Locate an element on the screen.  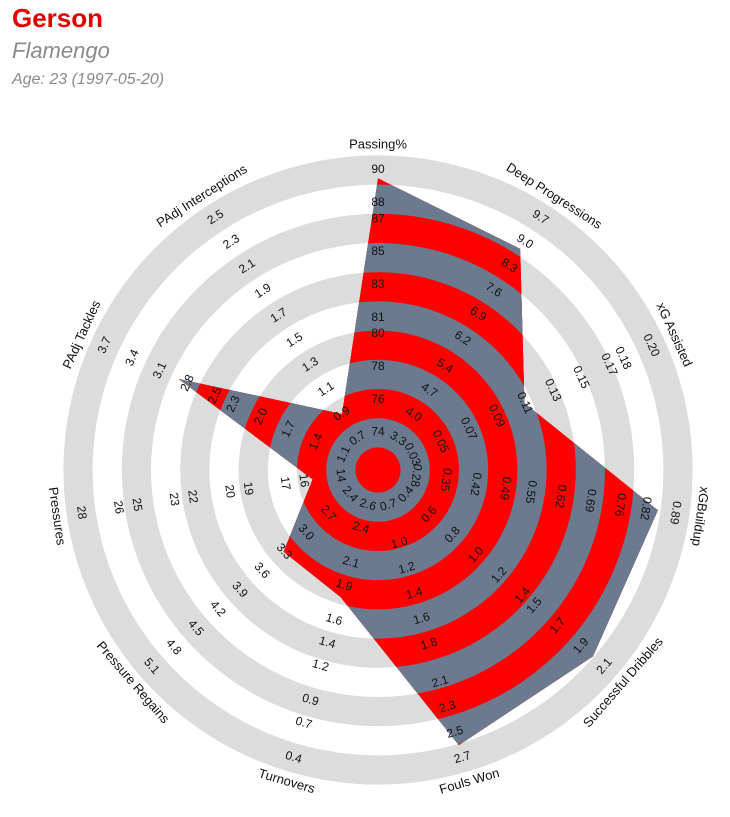
tick-label: 2.4 is located at coordinates (361, 527).